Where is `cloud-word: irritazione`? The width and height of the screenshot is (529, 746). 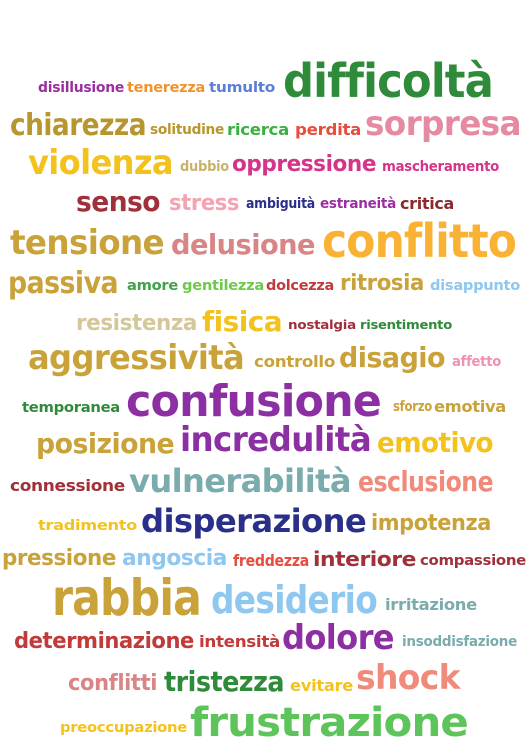 cloud-word: irritazione is located at coordinates (431, 604).